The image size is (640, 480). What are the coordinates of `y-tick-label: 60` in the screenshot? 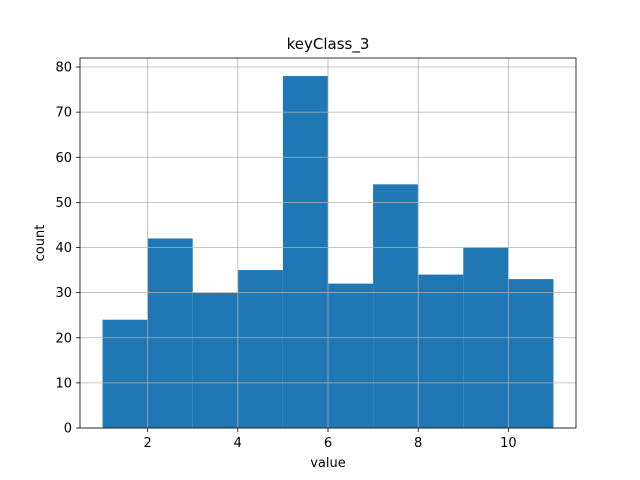 It's located at (63, 158).